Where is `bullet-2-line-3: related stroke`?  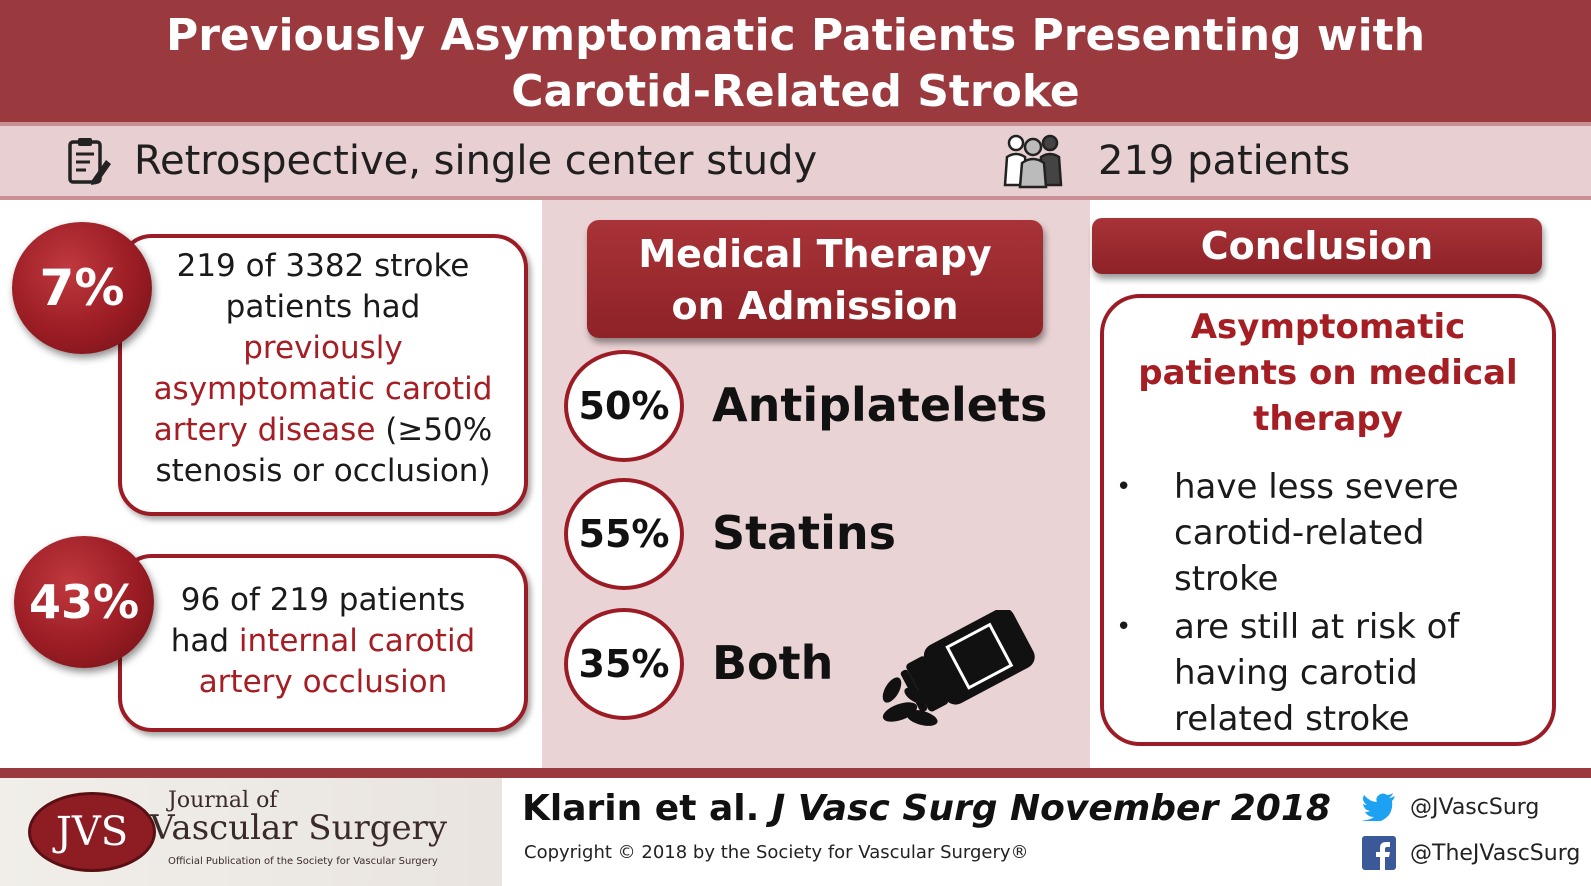
bullet-2-line-3: related stroke is located at coordinates (1292, 719).